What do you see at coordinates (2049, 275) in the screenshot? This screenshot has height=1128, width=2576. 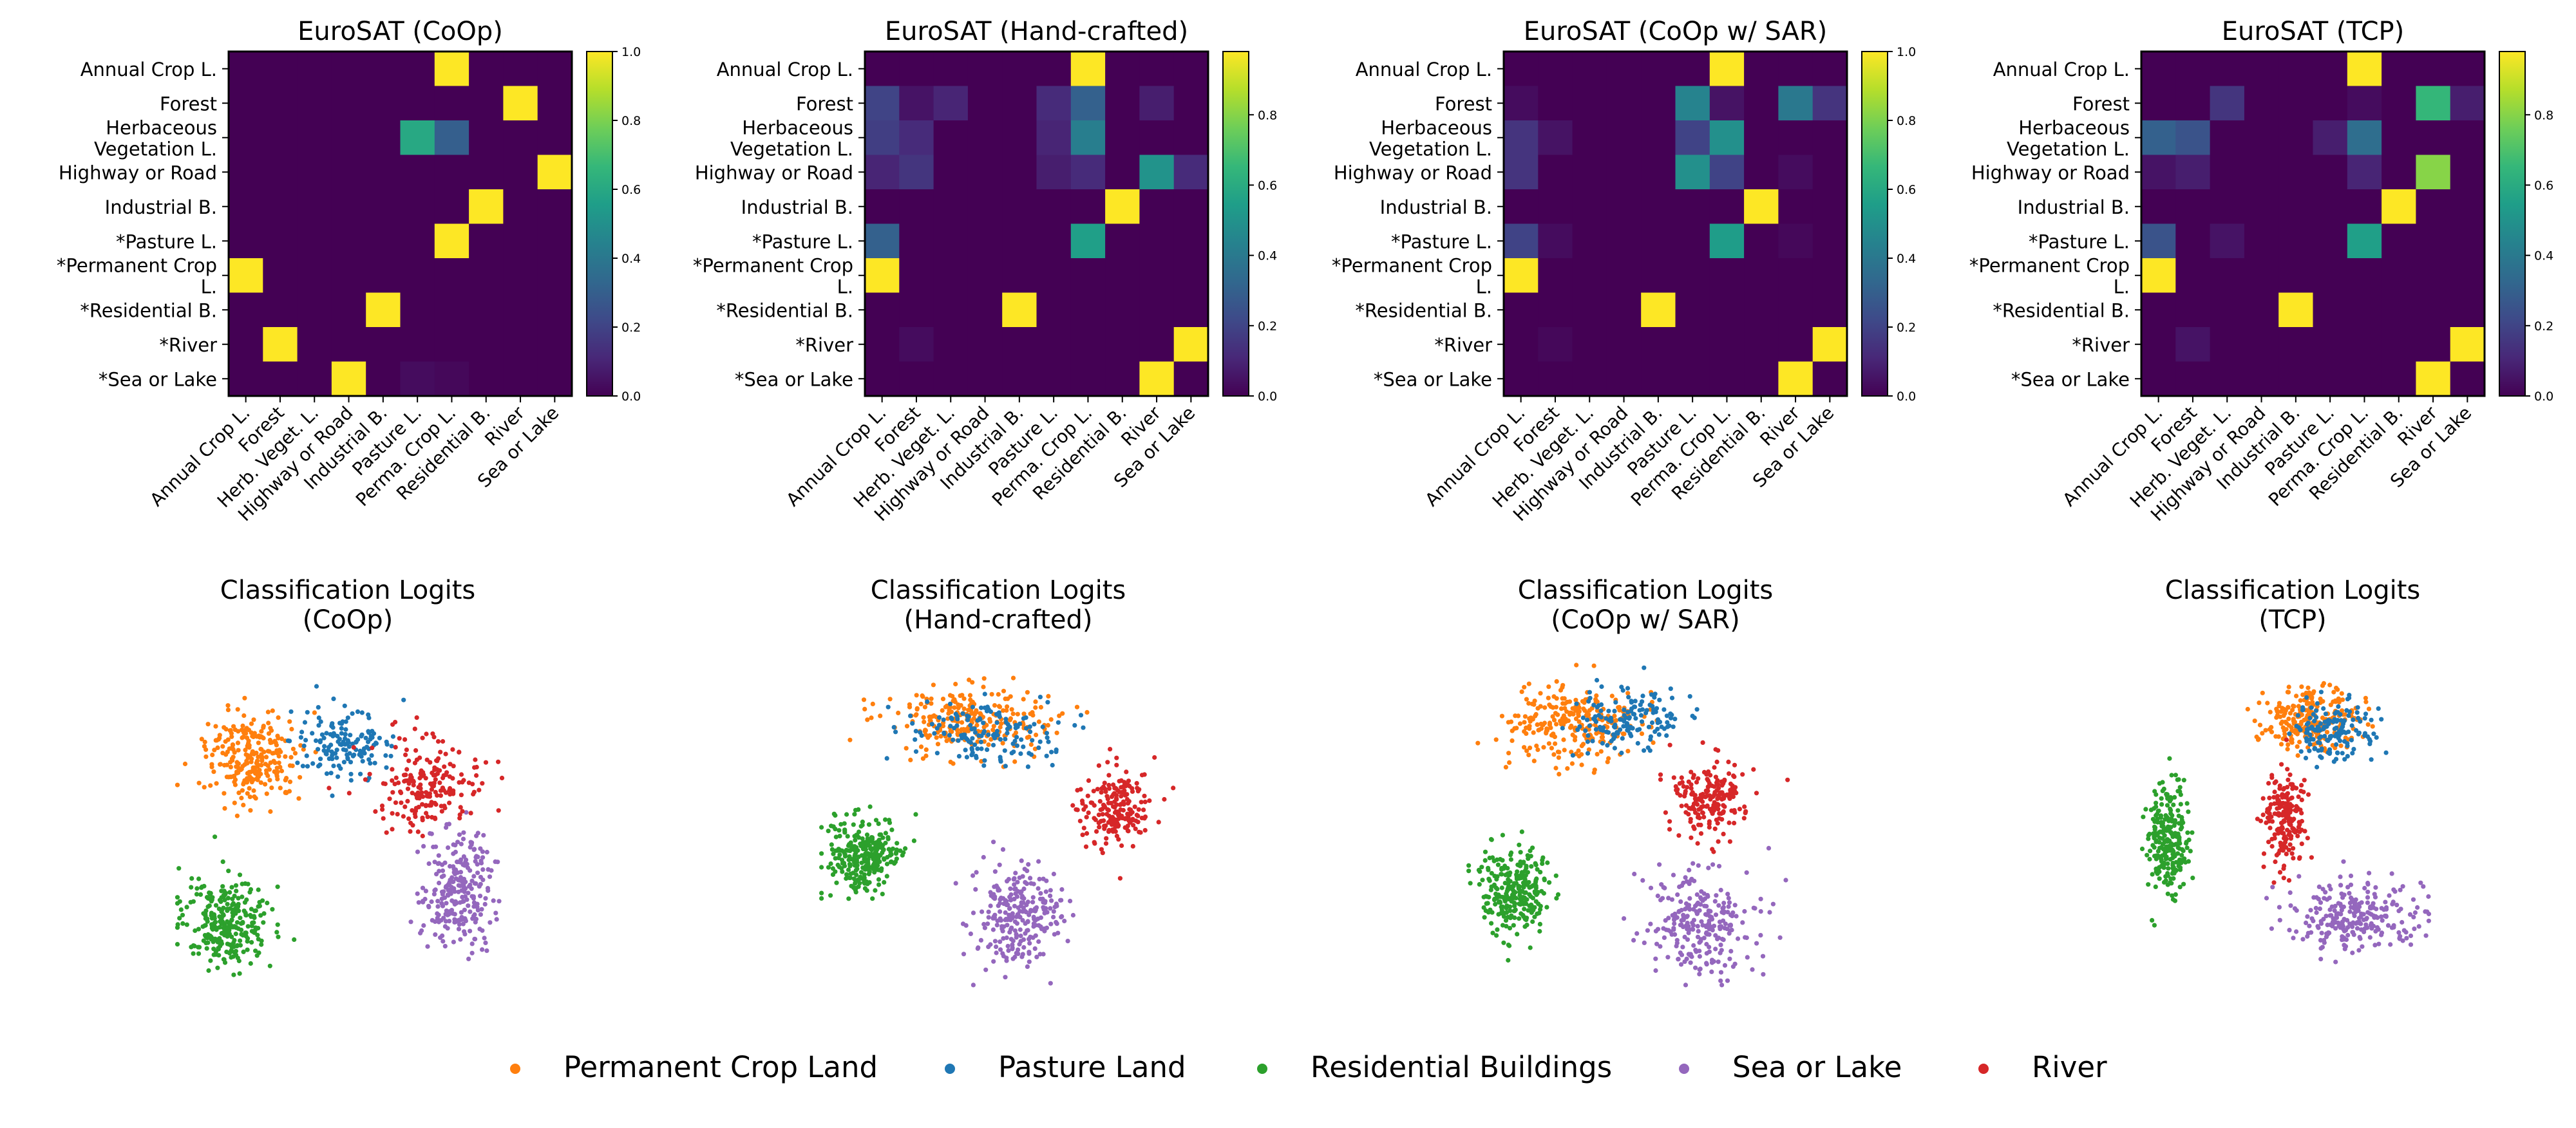 I see `row-label: *Permanent Crop L.` at bounding box center [2049, 275].